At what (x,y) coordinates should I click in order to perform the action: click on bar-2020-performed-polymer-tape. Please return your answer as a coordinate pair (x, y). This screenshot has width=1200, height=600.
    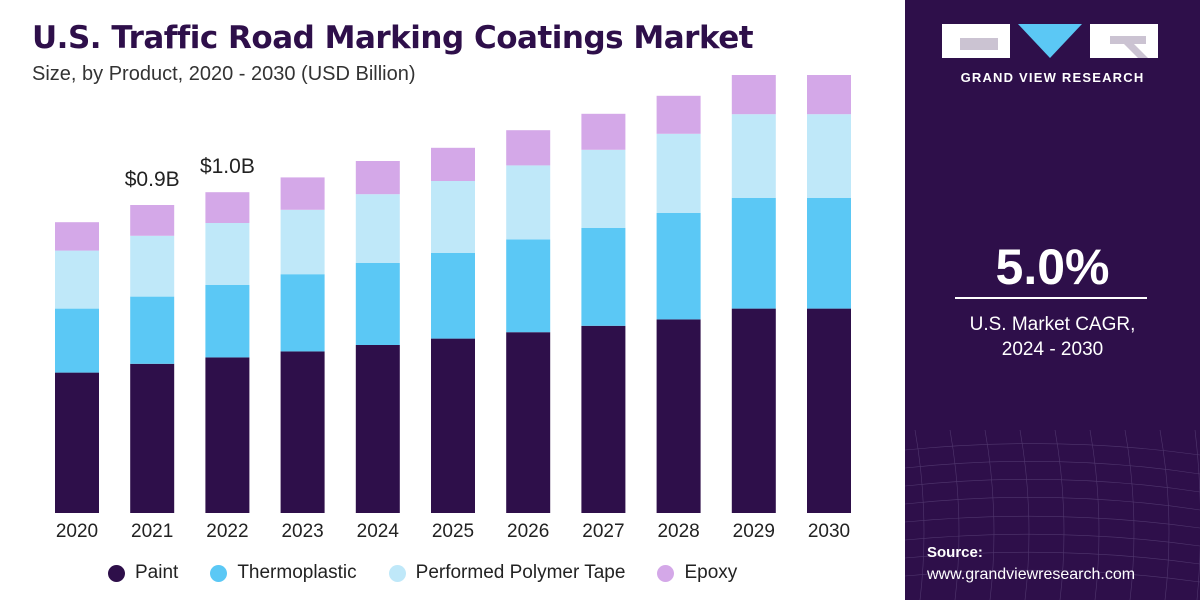
    Looking at the image, I should click on (77, 279).